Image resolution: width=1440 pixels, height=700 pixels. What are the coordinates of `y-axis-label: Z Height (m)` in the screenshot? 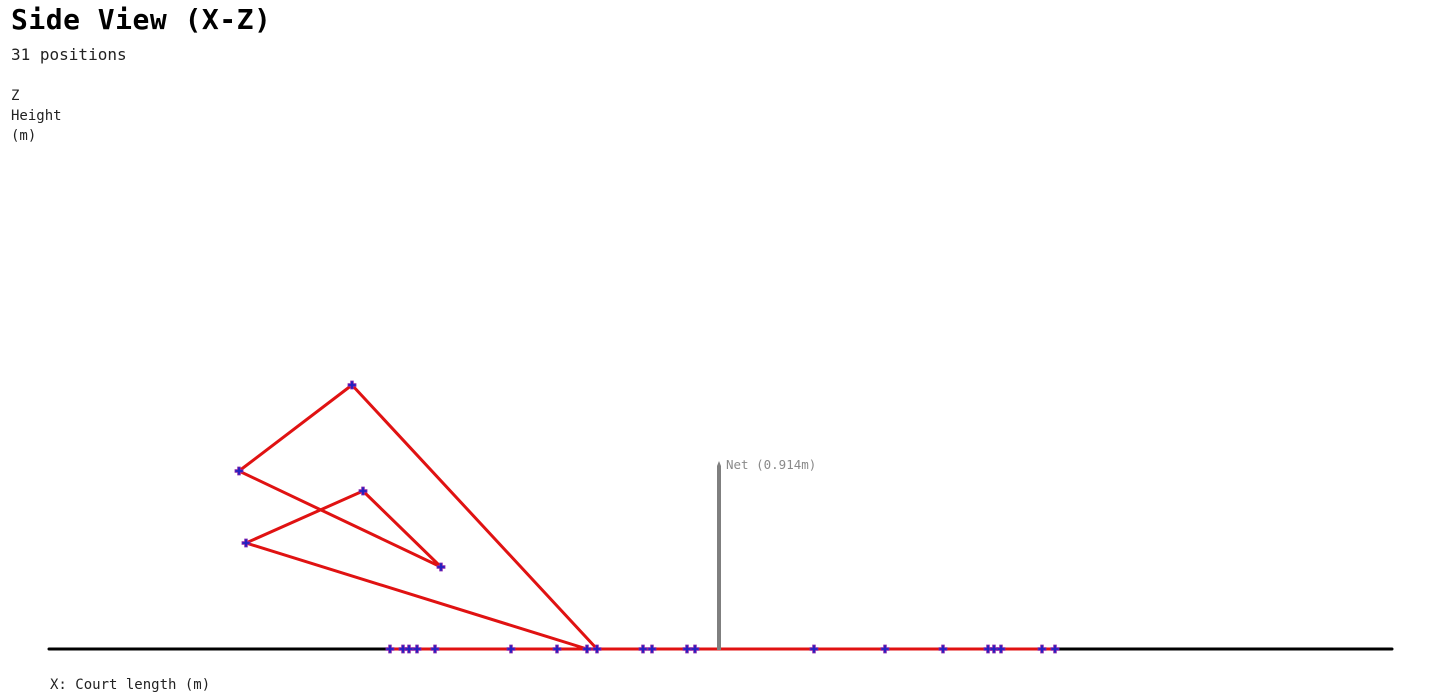 It's located at (36, 116).